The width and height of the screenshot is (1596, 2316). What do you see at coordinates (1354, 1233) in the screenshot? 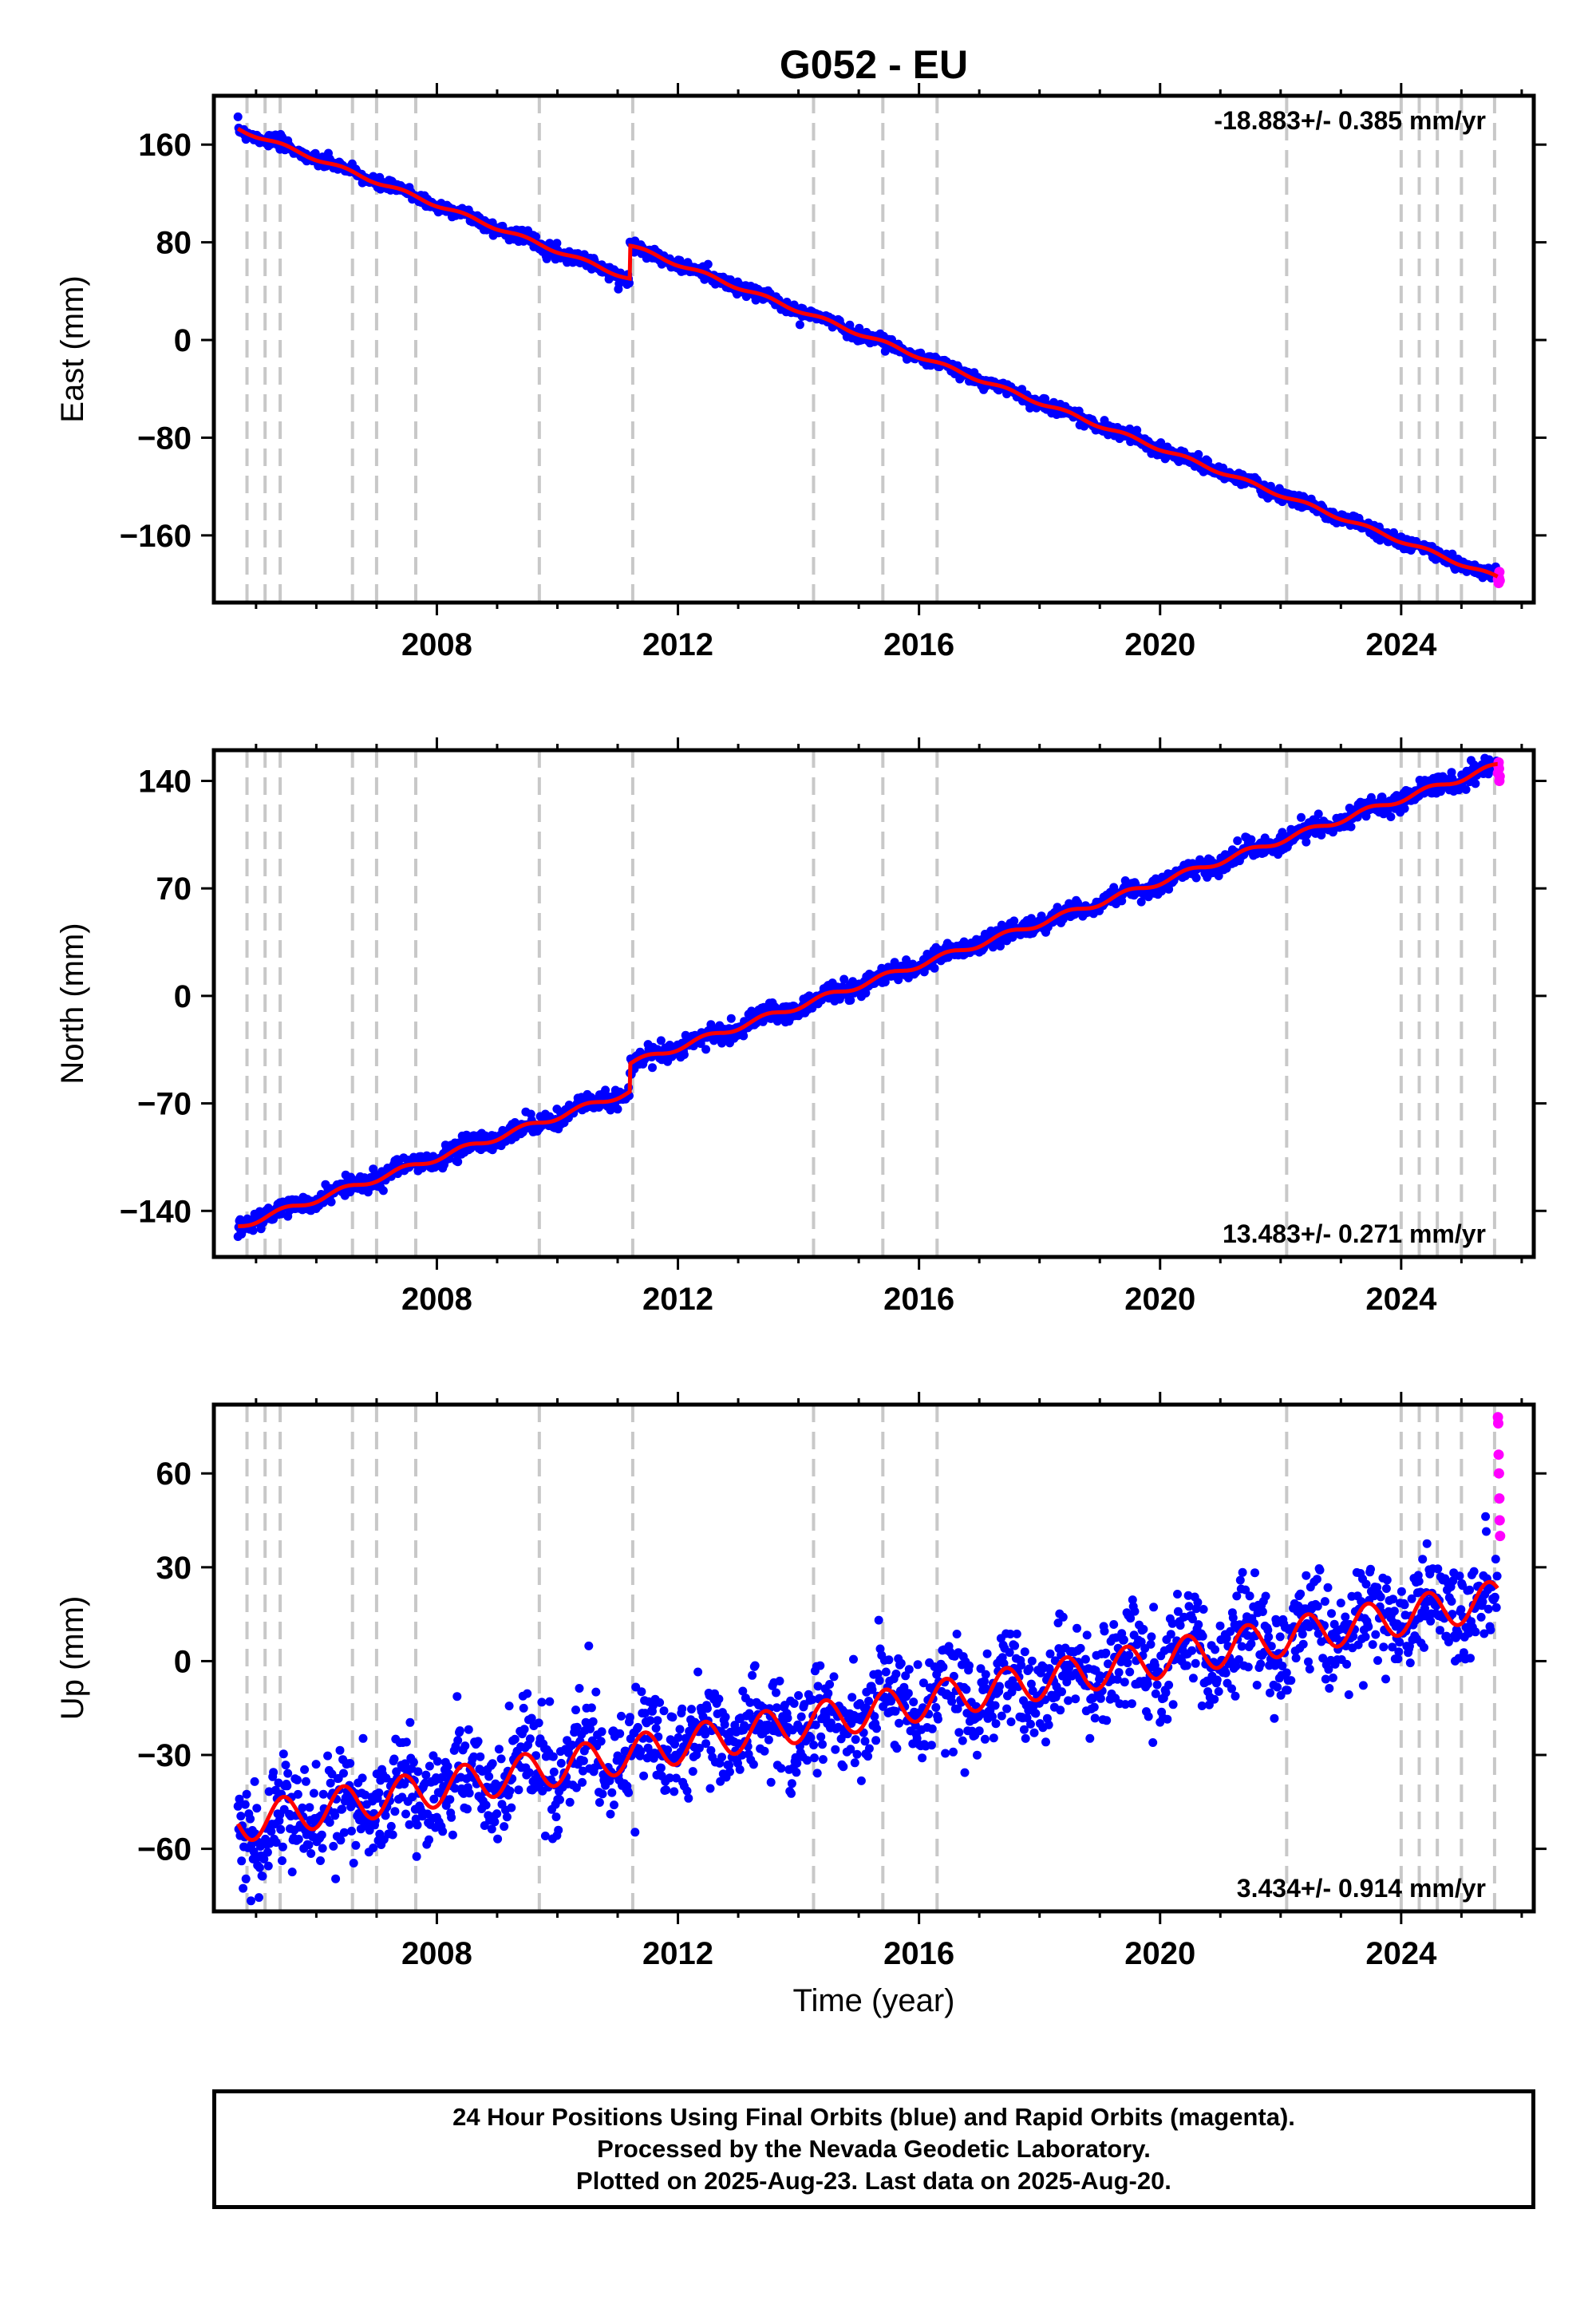
I see `rate-annotation: 13.483+/- 0.271 mm/yr` at bounding box center [1354, 1233].